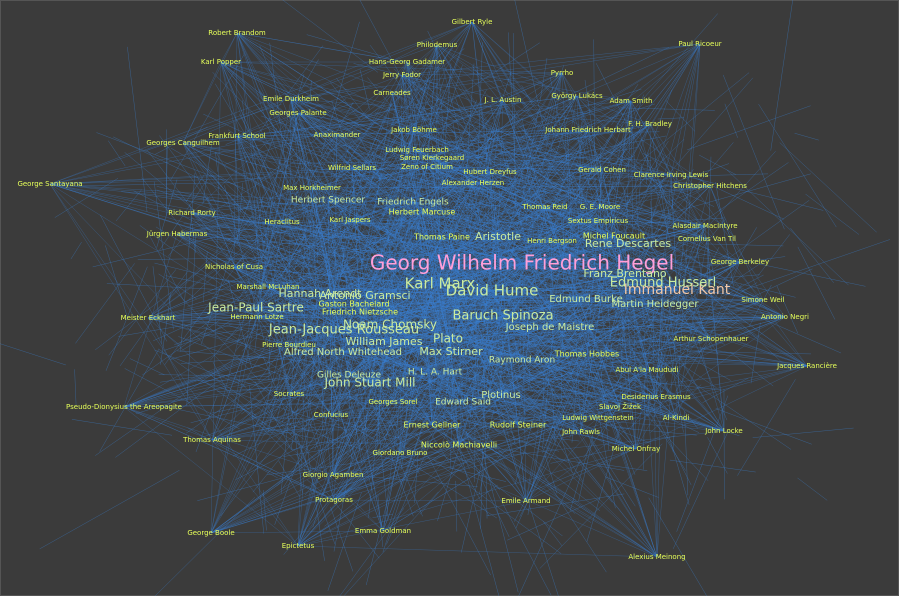 This screenshot has height=596, width=899. I want to click on node-label: Karl Marx, so click(440, 284).